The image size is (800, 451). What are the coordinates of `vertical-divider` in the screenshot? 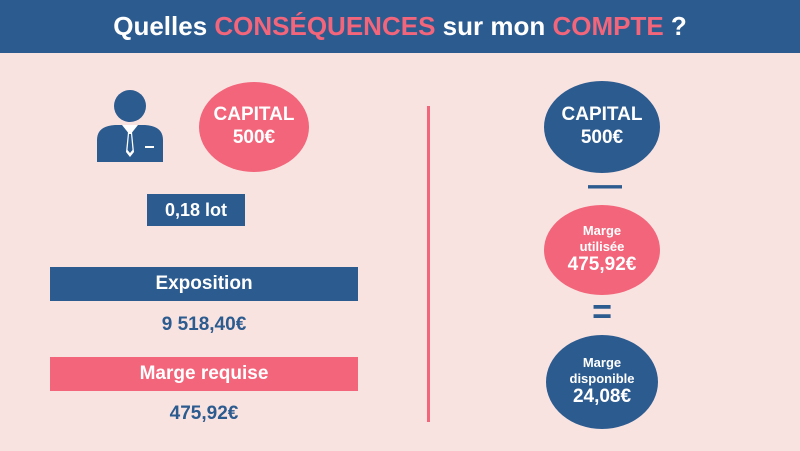 It's located at (428, 264).